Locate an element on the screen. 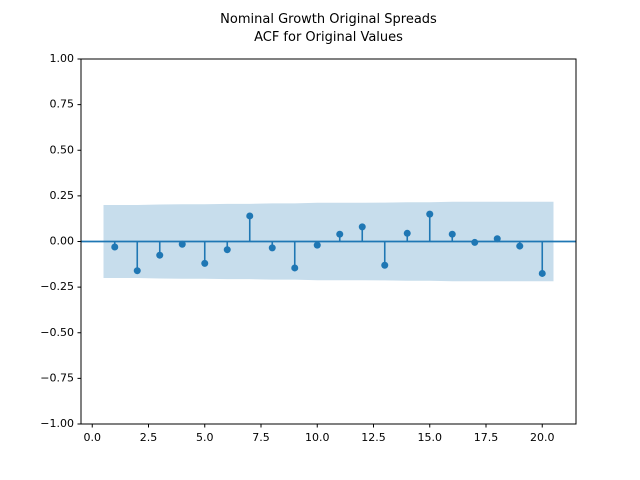 The image size is (640, 480). y-tick-label: −1.00 is located at coordinates (57, 423).